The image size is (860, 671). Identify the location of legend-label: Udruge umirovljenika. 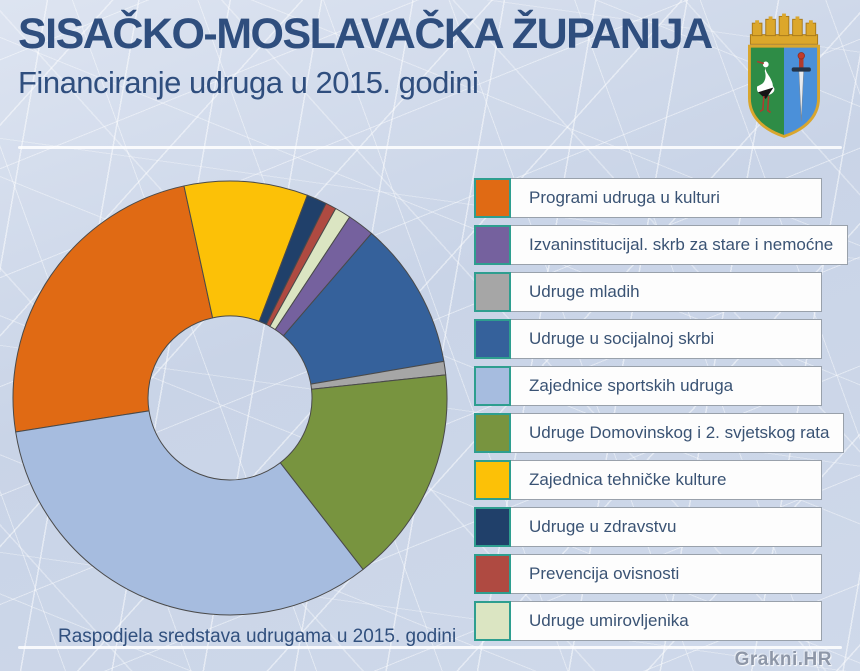
(666, 621).